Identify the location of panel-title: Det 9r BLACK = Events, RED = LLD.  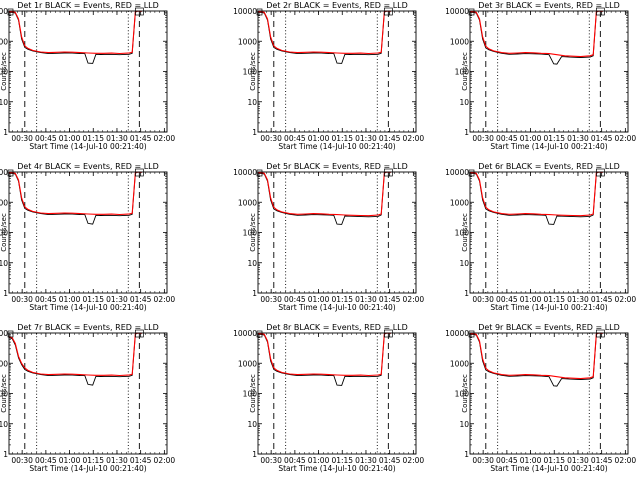
(549, 327).